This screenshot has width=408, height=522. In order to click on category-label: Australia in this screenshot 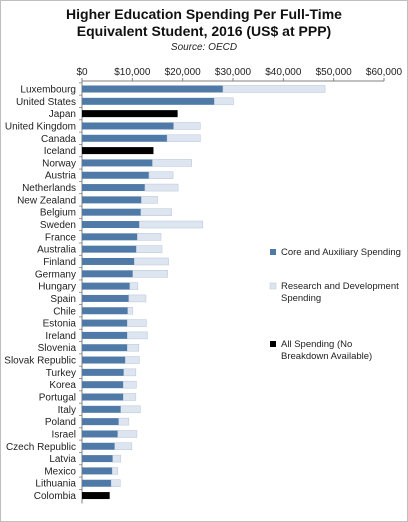, I will do `click(56, 250)`.